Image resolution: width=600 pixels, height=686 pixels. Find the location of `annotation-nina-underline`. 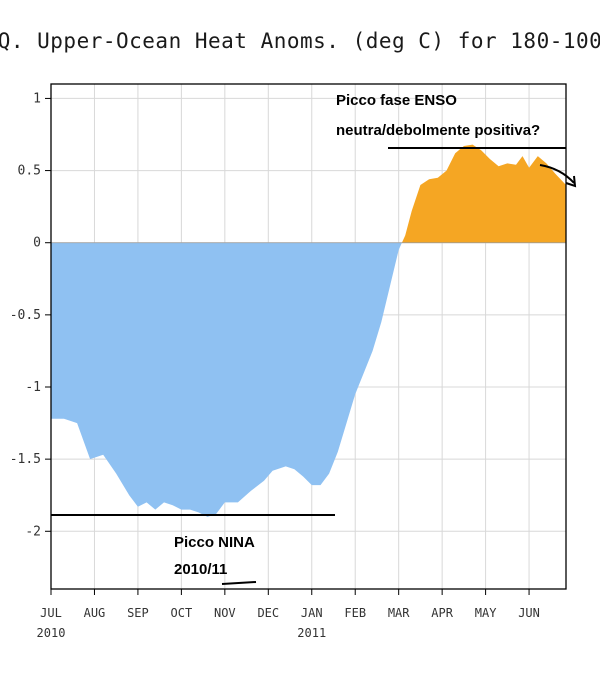

annotation-nina-underline is located at coordinates (239, 583).